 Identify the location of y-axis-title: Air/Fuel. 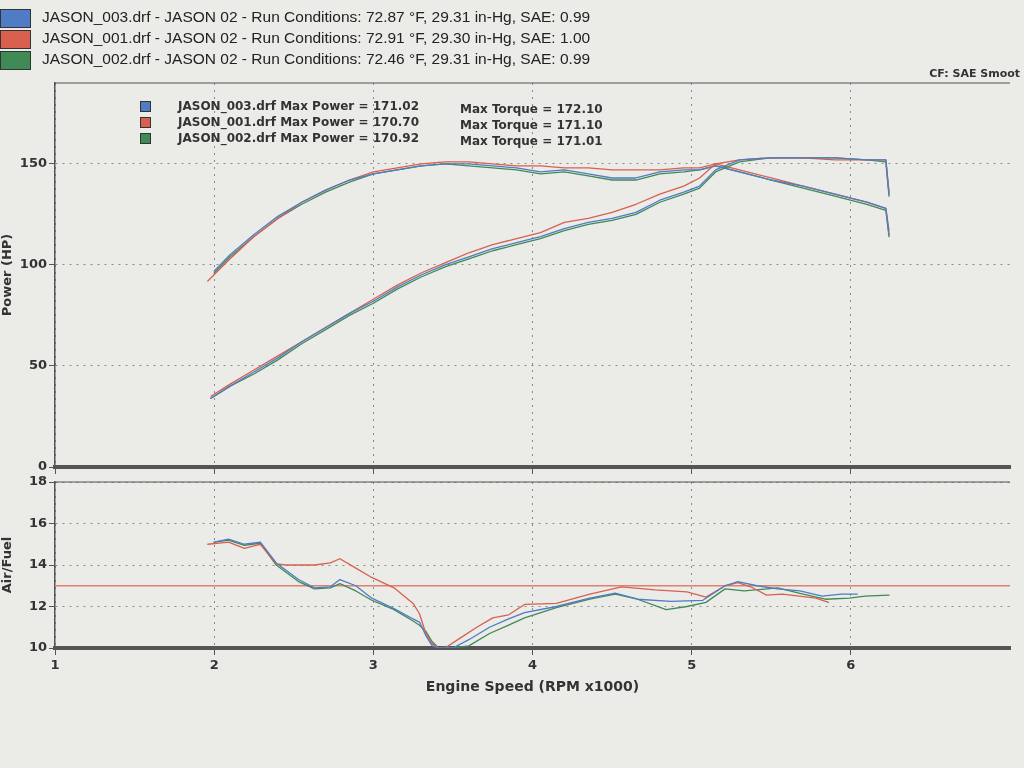
(7, 565).